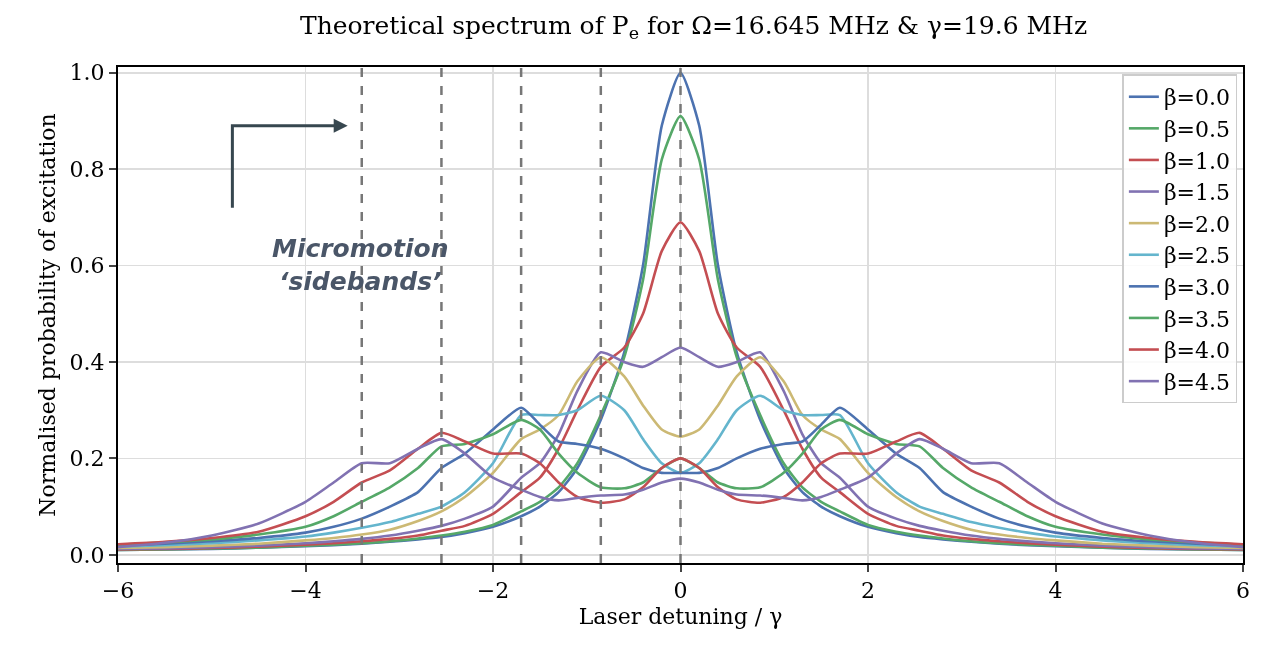 The height and width of the screenshot is (655, 1261). Describe the element at coordinates (1243, 591) in the screenshot. I see `x-tick-label: 6` at that location.